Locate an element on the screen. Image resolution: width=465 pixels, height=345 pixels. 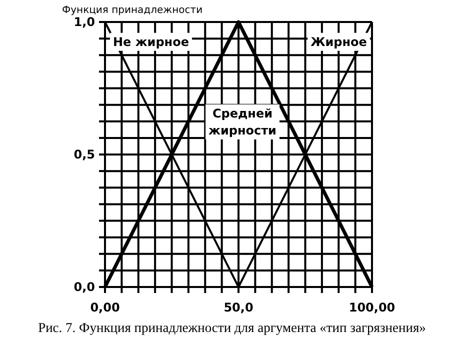
text: Рис. 7. Функция принадлежности для аргумента «тип загрязнения» is located at coordinates (232, 327).